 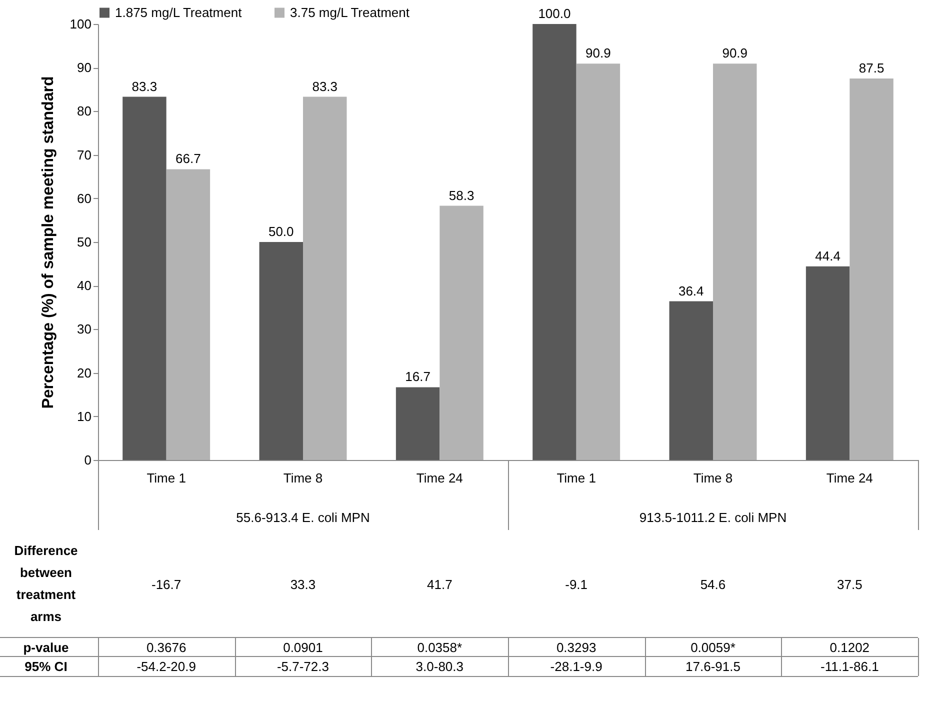 What do you see at coordinates (84, 154) in the screenshot?
I see `y-tick-label: 70` at bounding box center [84, 154].